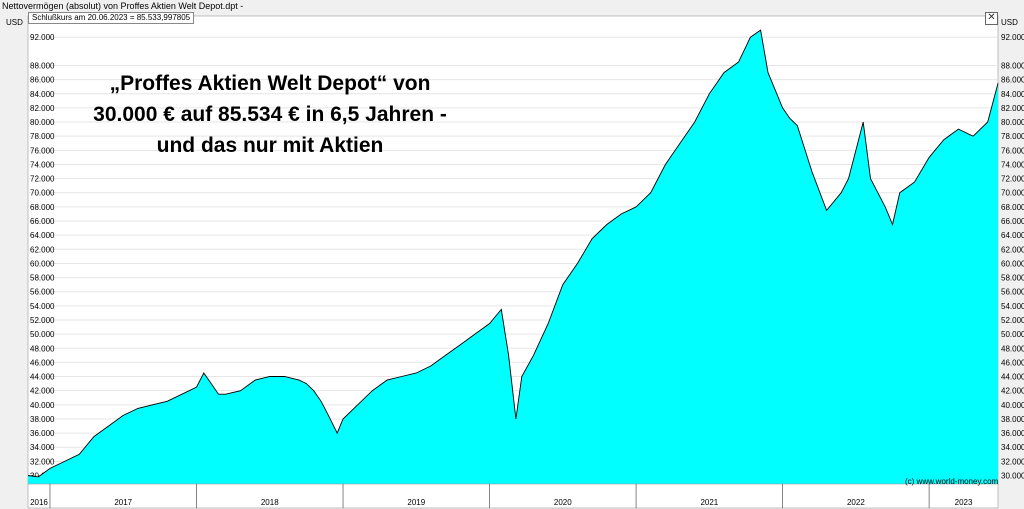 The width and height of the screenshot is (1024, 509). Describe the element at coordinates (1012, 362) in the screenshot. I see `y-tick-label-right: 46.000` at that location.